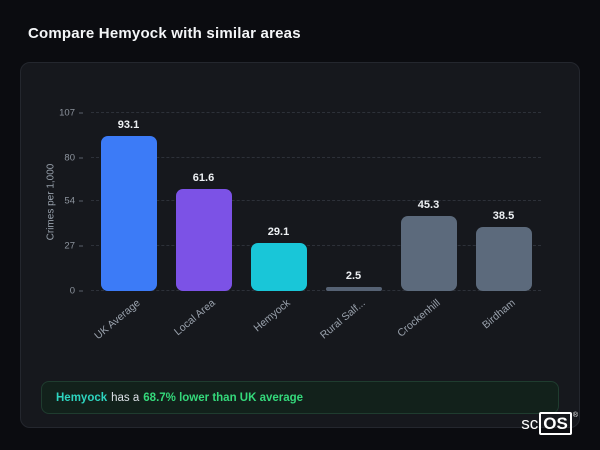 The image size is (600, 450). What do you see at coordinates (73, 201) in the screenshot?
I see `y-axis-tick: 54` at bounding box center [73, 201].